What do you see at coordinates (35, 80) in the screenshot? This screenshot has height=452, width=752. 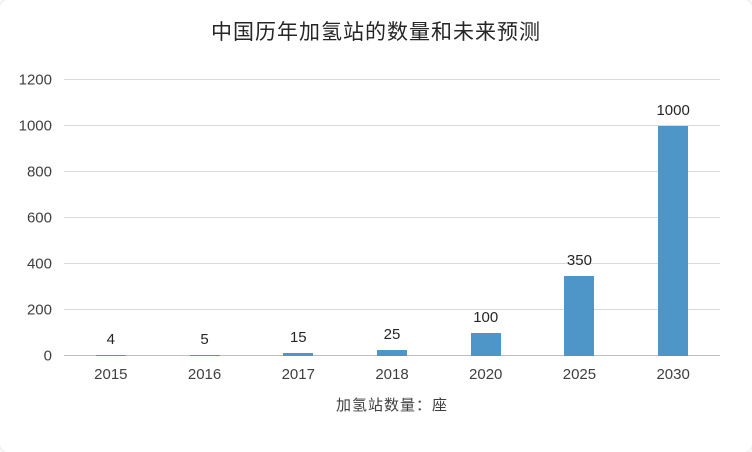 I see `y-tick-label: 1200` at bounding box center [35, 80].